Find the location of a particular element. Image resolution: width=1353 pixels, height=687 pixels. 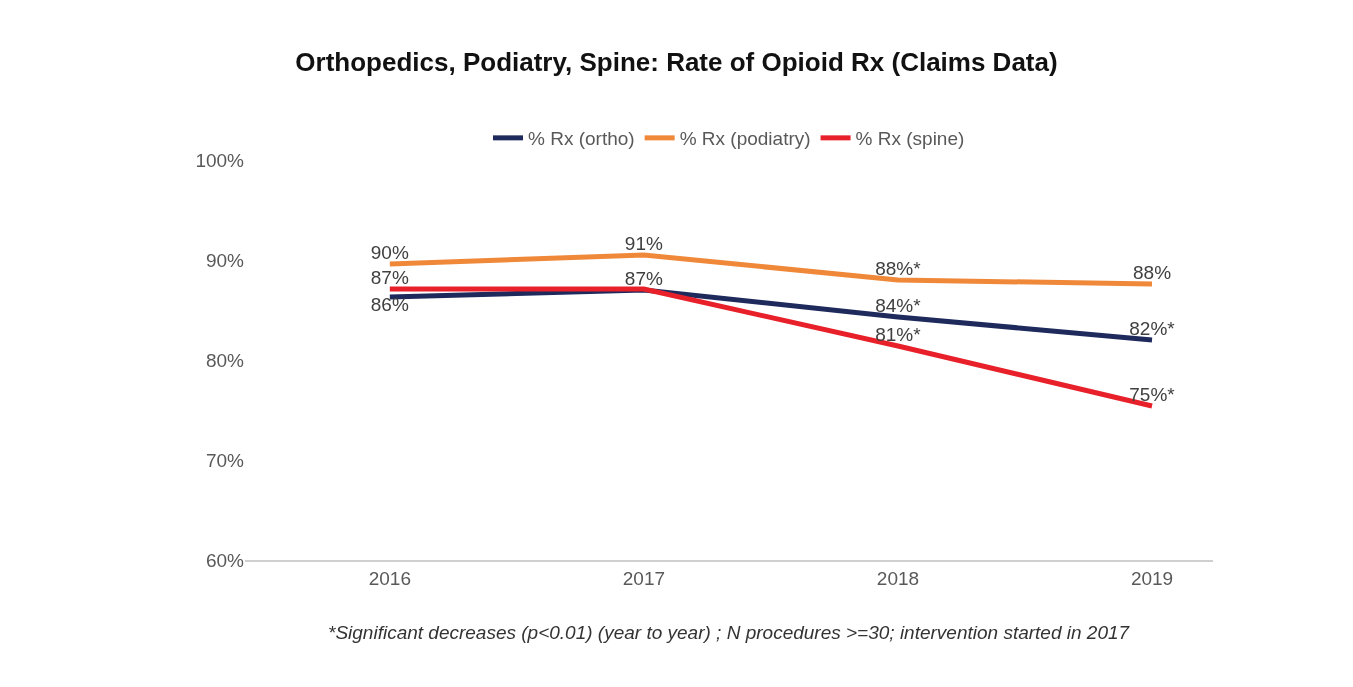

x-tick-label: 2019 is located at coordinates (1152, 578).